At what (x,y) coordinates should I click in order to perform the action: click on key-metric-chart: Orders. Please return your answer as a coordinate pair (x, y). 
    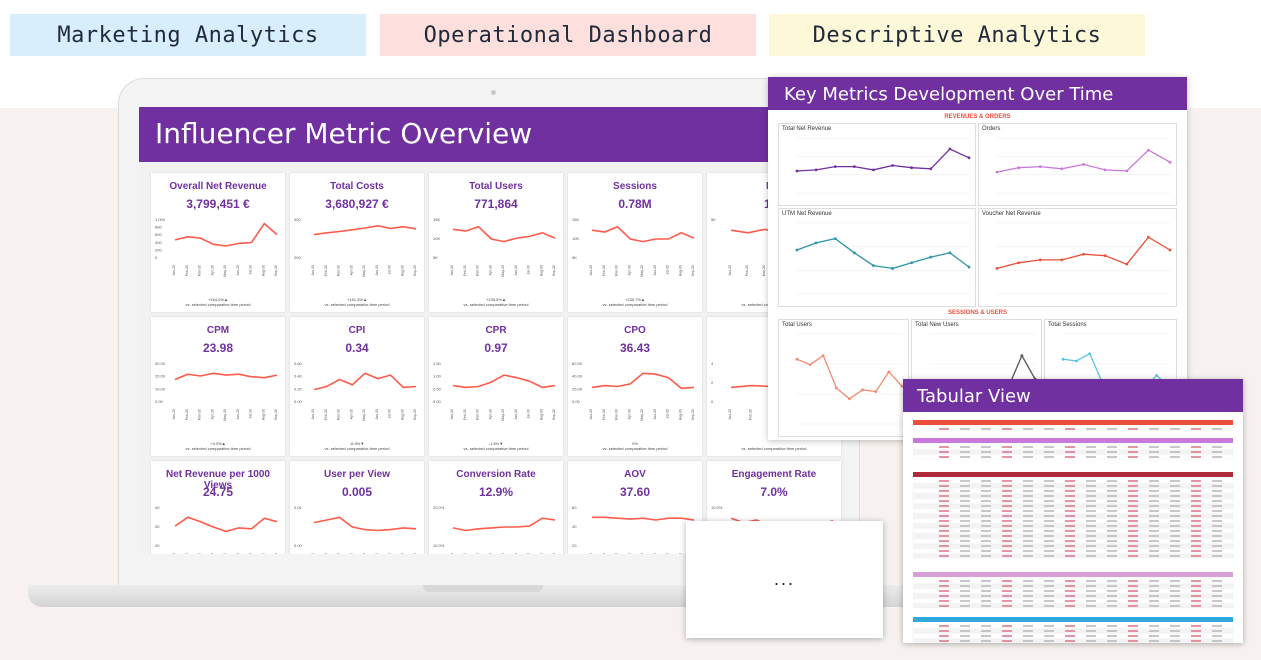
    Looking at the image, I should click on (1077, 164).